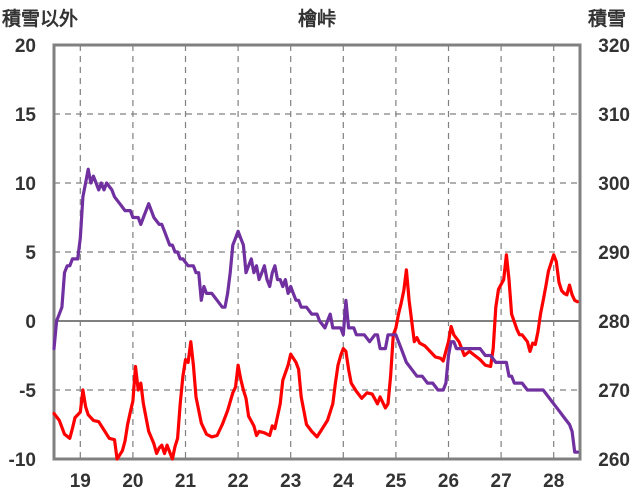 Image resolution: width=636 pixels, height=501 pixels. What do you see at coordinates (30, 253) in the screenshot?
I see `left-tick-label: 5` at bounding box center [30, 253].